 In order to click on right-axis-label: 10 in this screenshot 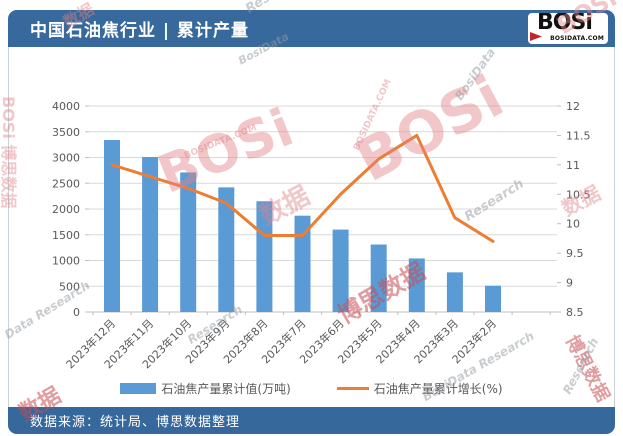, I will do `click(573, 224)`.